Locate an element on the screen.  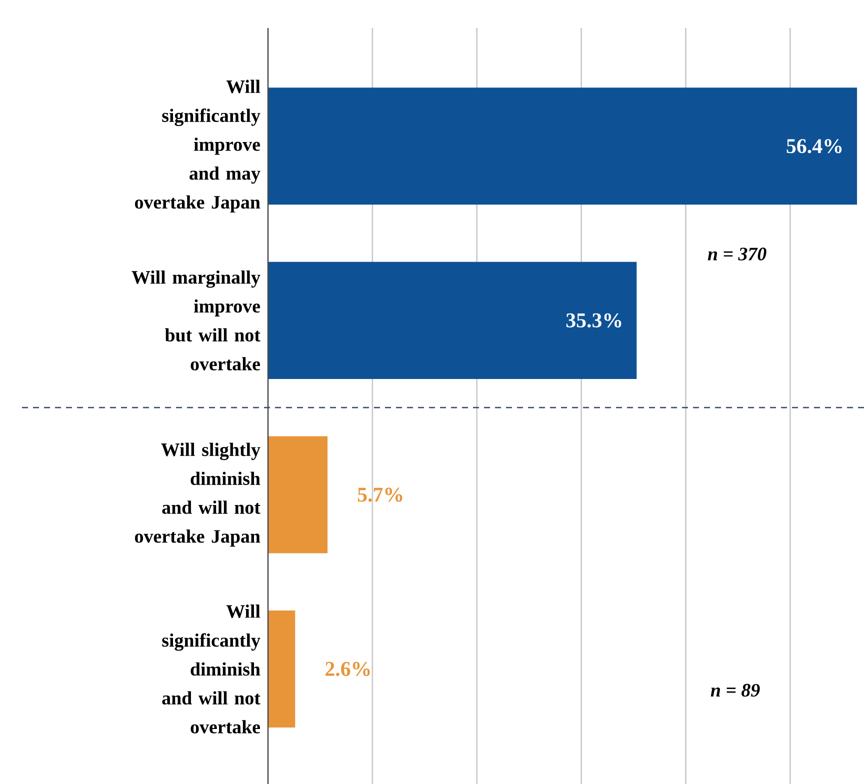
data-label: 2.6% is located at coordinates (348, 669).